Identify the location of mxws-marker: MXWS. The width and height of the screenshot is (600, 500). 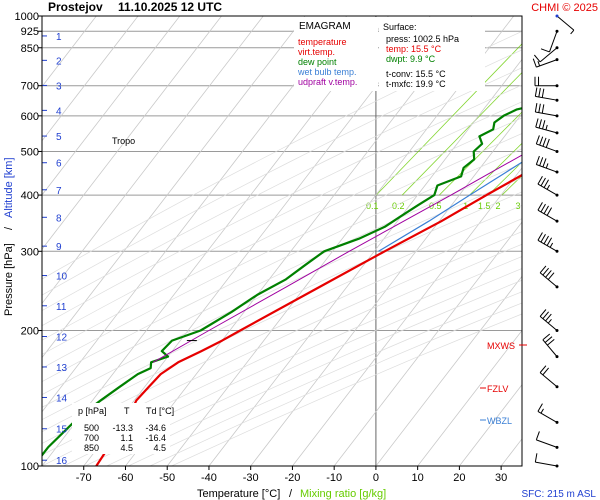
(507, 346).